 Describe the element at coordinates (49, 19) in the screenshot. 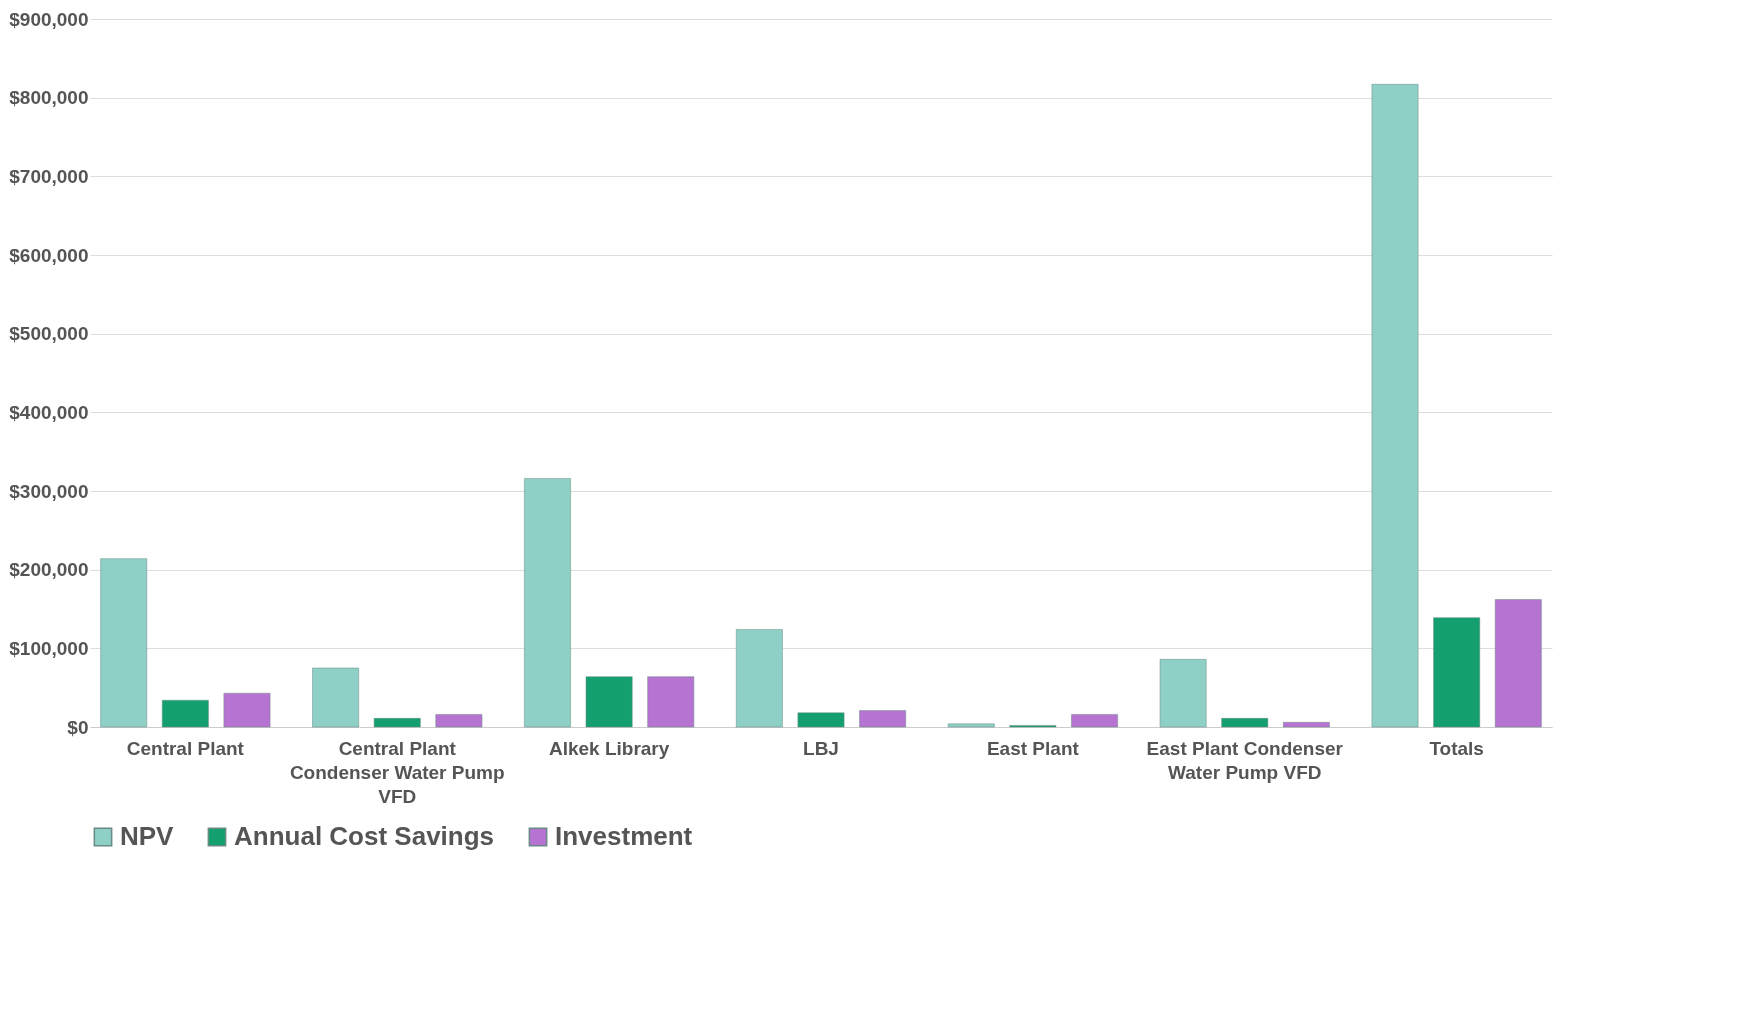

I see `y-tick-label: $900,000` at that location.